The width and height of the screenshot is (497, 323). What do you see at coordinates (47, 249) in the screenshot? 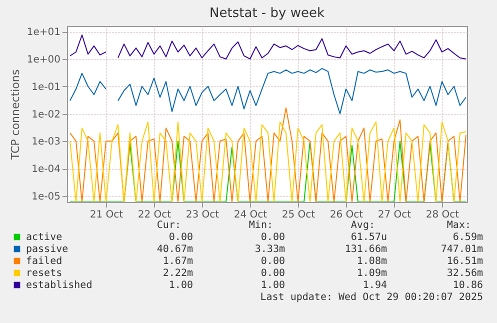
I see `legend-label: passive` at bounding box center [47, 249].